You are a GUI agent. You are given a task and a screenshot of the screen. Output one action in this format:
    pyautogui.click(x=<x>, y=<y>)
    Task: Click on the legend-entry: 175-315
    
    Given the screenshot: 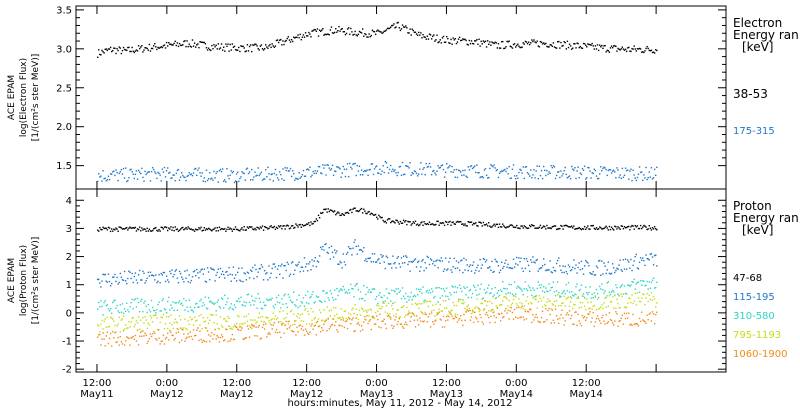 What is the action you would take?
    pyautogui.click(x=754, y=131)
    